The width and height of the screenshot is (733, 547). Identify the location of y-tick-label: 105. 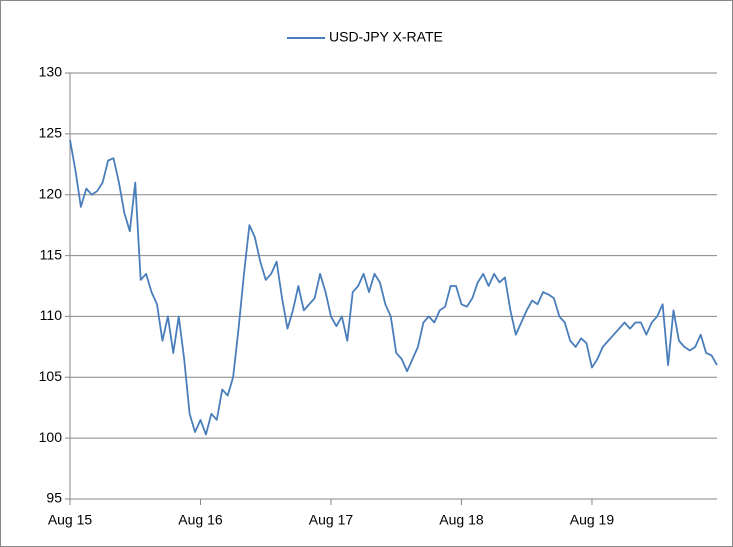
(51, 376).